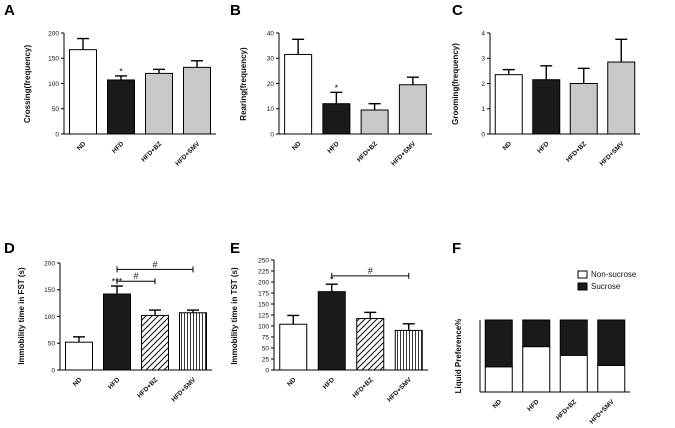 This screenshot has width=675, height=428. What do you see at coordinates (271, 84) in the screenshot?
I see `y-tick-label: 20` at bounding box center [271, 84].